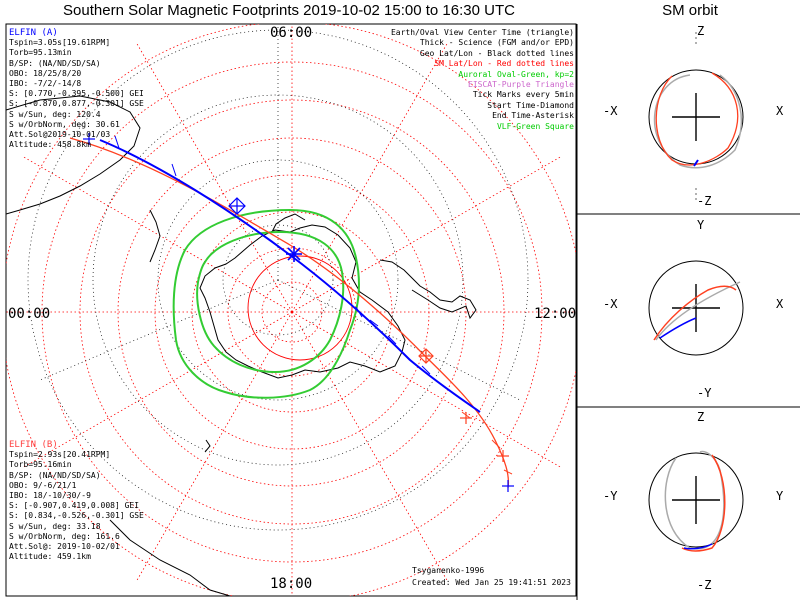 This screenshot has width=800, height=600. I want to click on elfin-a-line: S: [0.770,-0.395,-0.500] GEI, so click(76, 94).